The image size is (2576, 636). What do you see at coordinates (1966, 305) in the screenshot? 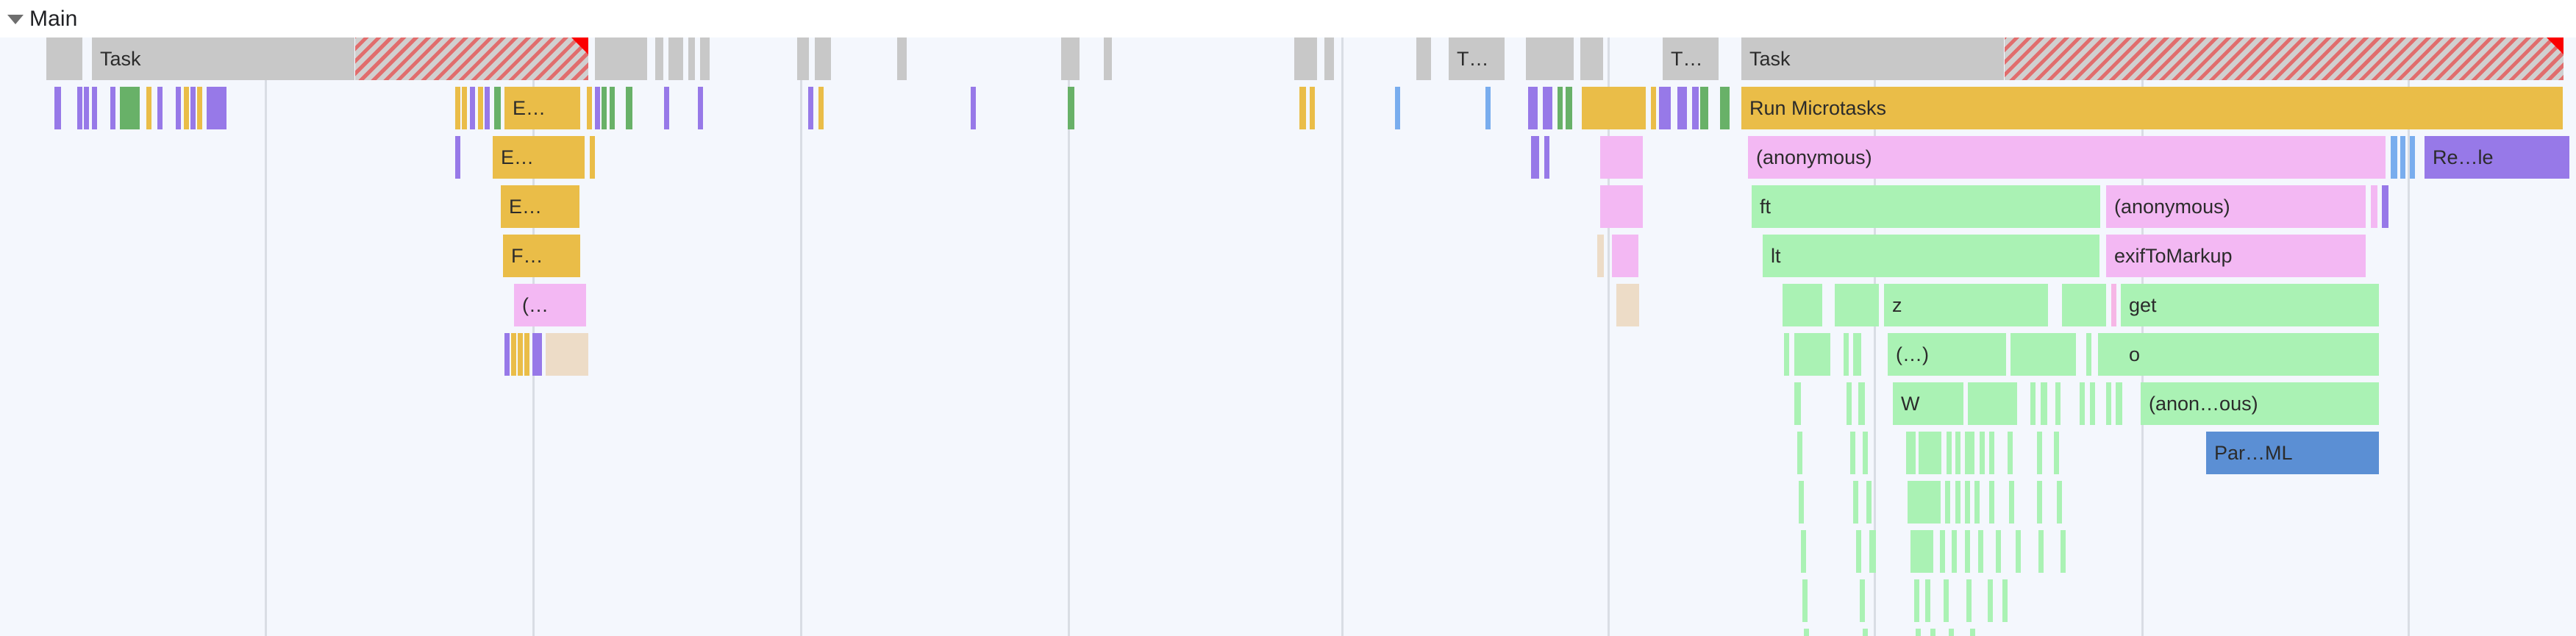
I see `flame-bar-z: z` at bounding box center [1966, 305].